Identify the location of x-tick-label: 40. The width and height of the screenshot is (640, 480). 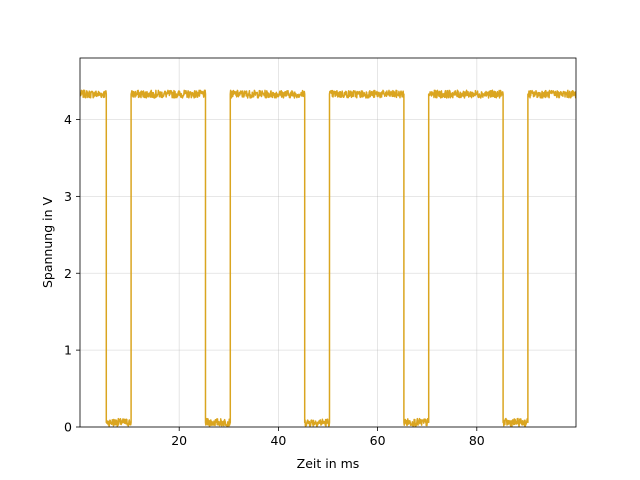
(278, 440).